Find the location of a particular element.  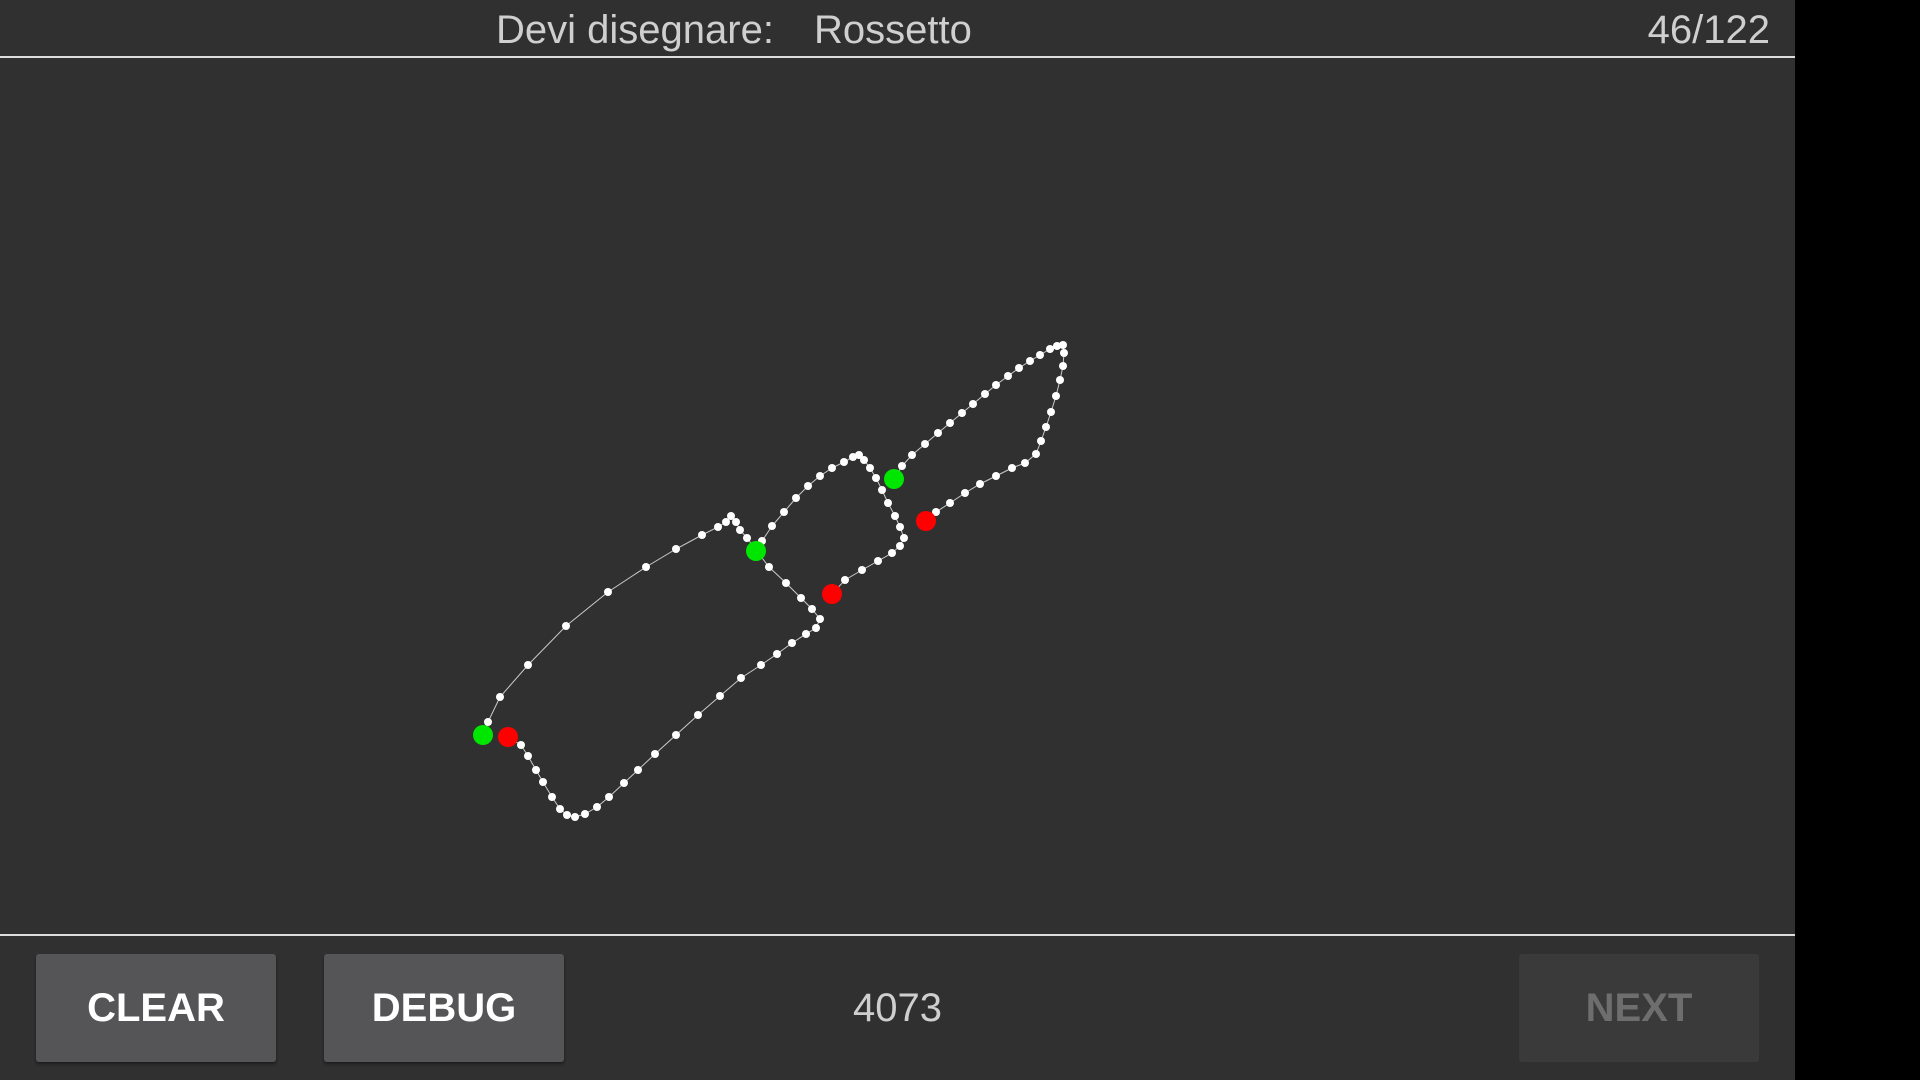

next-button: NEXT is located at coordinates (1639, 1008).